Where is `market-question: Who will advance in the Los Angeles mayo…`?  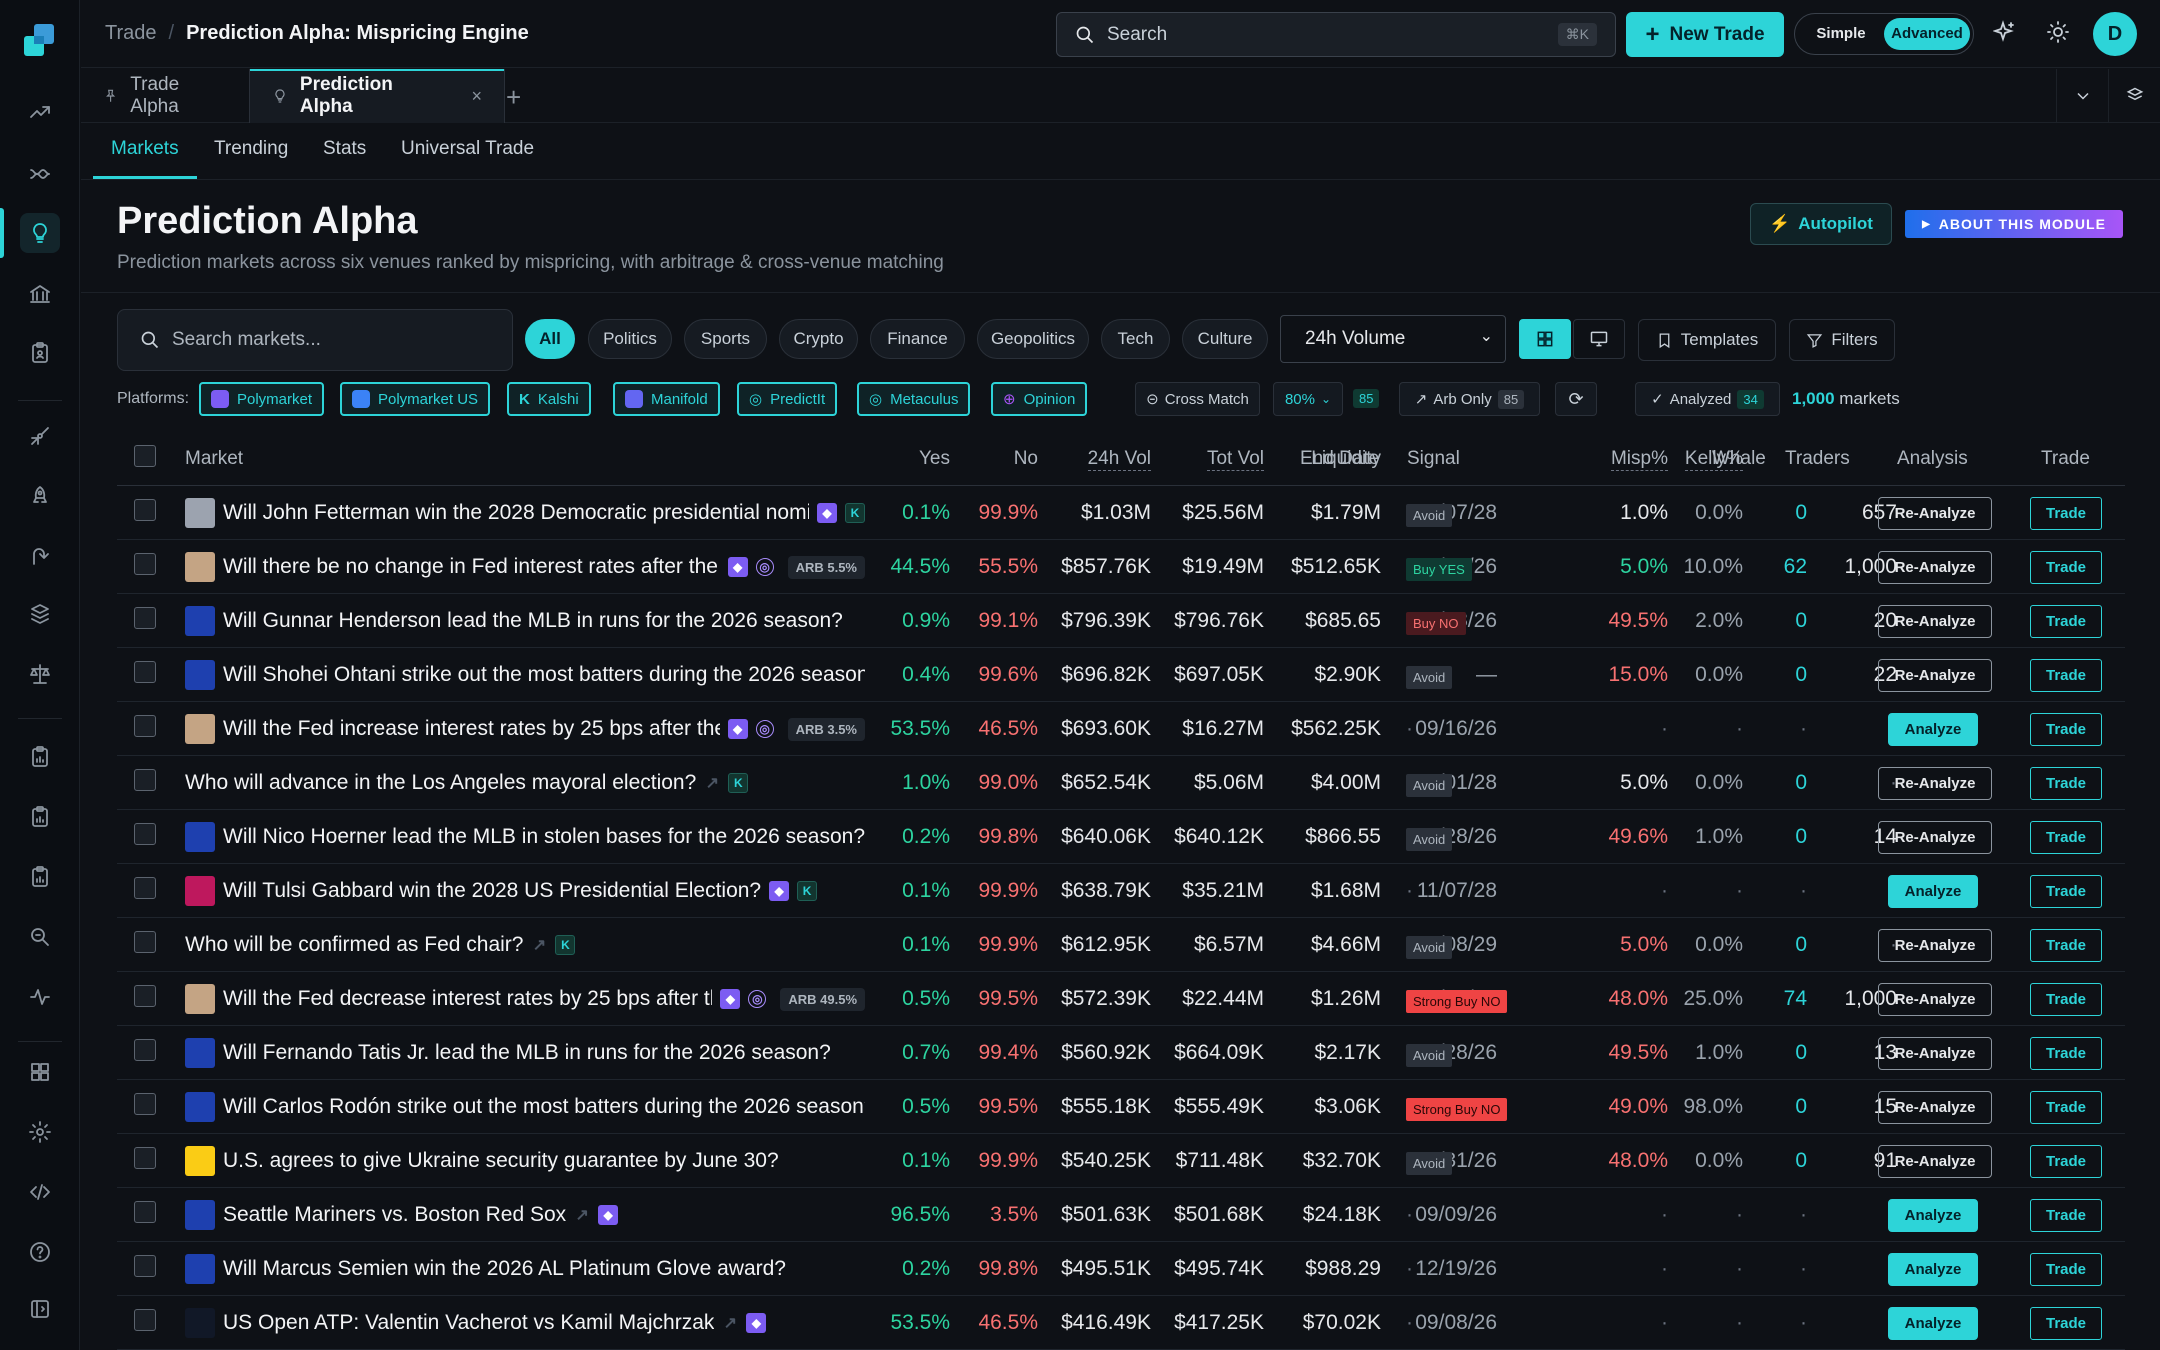 market-question: Who will advance in the Los Angeles mayo… is located at coordinates (441, 782).